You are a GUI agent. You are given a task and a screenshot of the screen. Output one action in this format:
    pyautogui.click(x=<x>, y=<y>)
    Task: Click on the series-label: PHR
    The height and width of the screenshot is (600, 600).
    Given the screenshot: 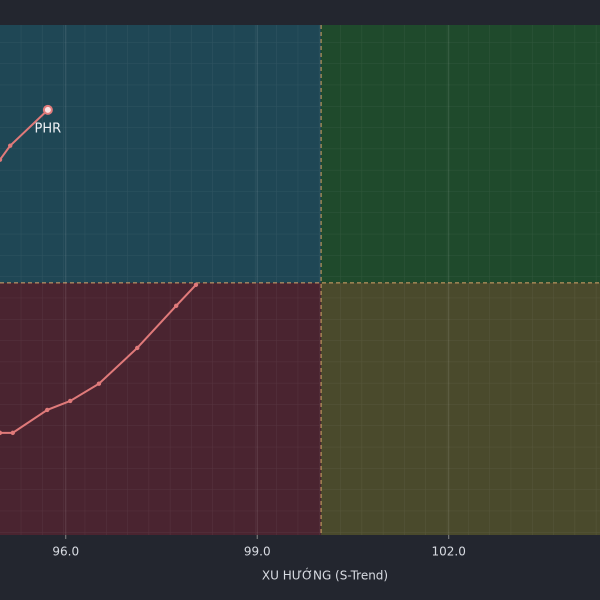 What is the action you would take?
    pyautogui.click(x=48, y=128)
    